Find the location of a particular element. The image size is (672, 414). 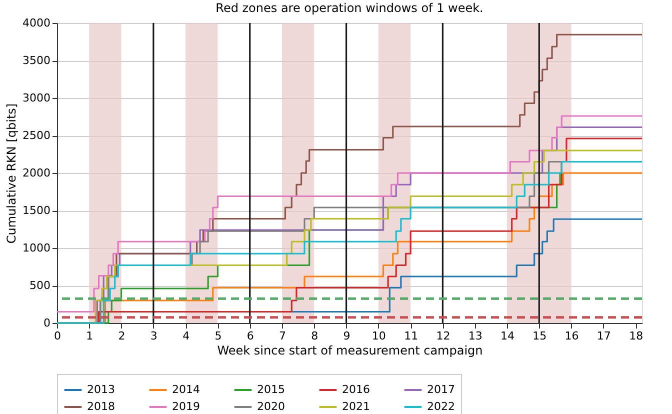

x-tick-label: 8 is located at coordinates (314, 336).